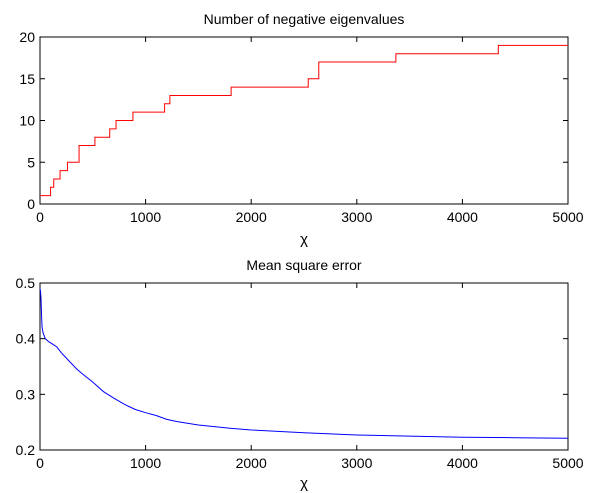 This screenshot has height=493, width=589. What do you see at coordinates (31, 204) in the screenshot?
I see `y-tick-label: 0` at bounding box center [31, 204].